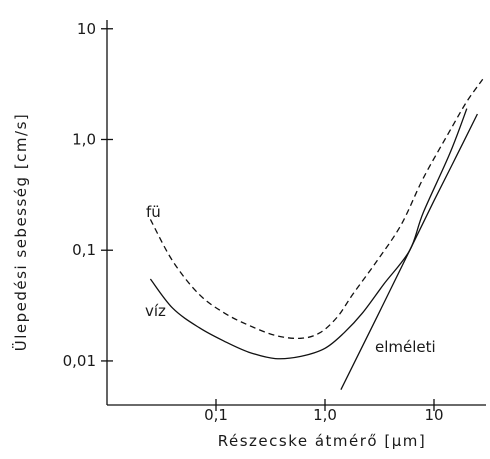 The width and height of the screenshot is (490, 459). Describe the element at coordinates (20, 232) in the screenshot. I see `y-axis-title: Ülepedési sebesség [cm/s]` at that location.